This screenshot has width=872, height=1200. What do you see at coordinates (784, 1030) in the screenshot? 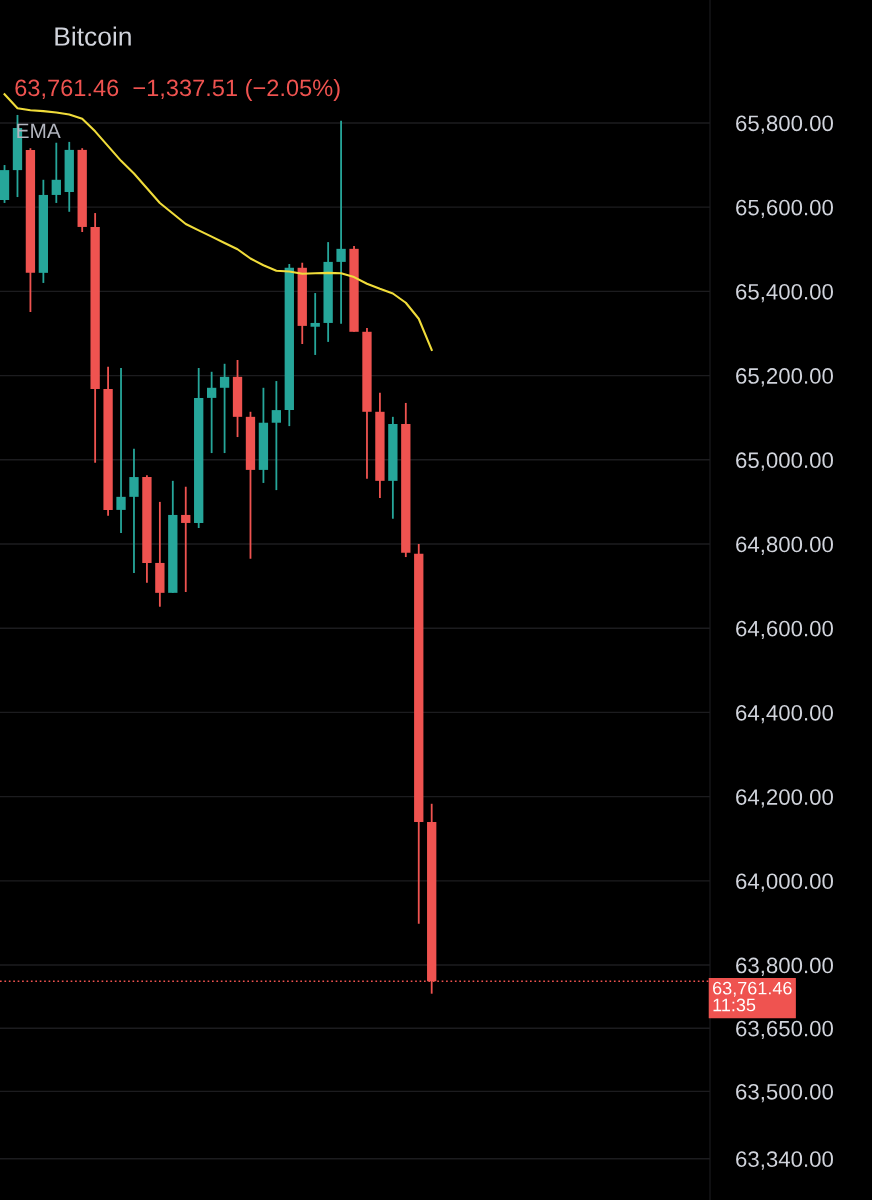
I see `y-tick-label: 63,650.00` at bounding box center [784, 1030].